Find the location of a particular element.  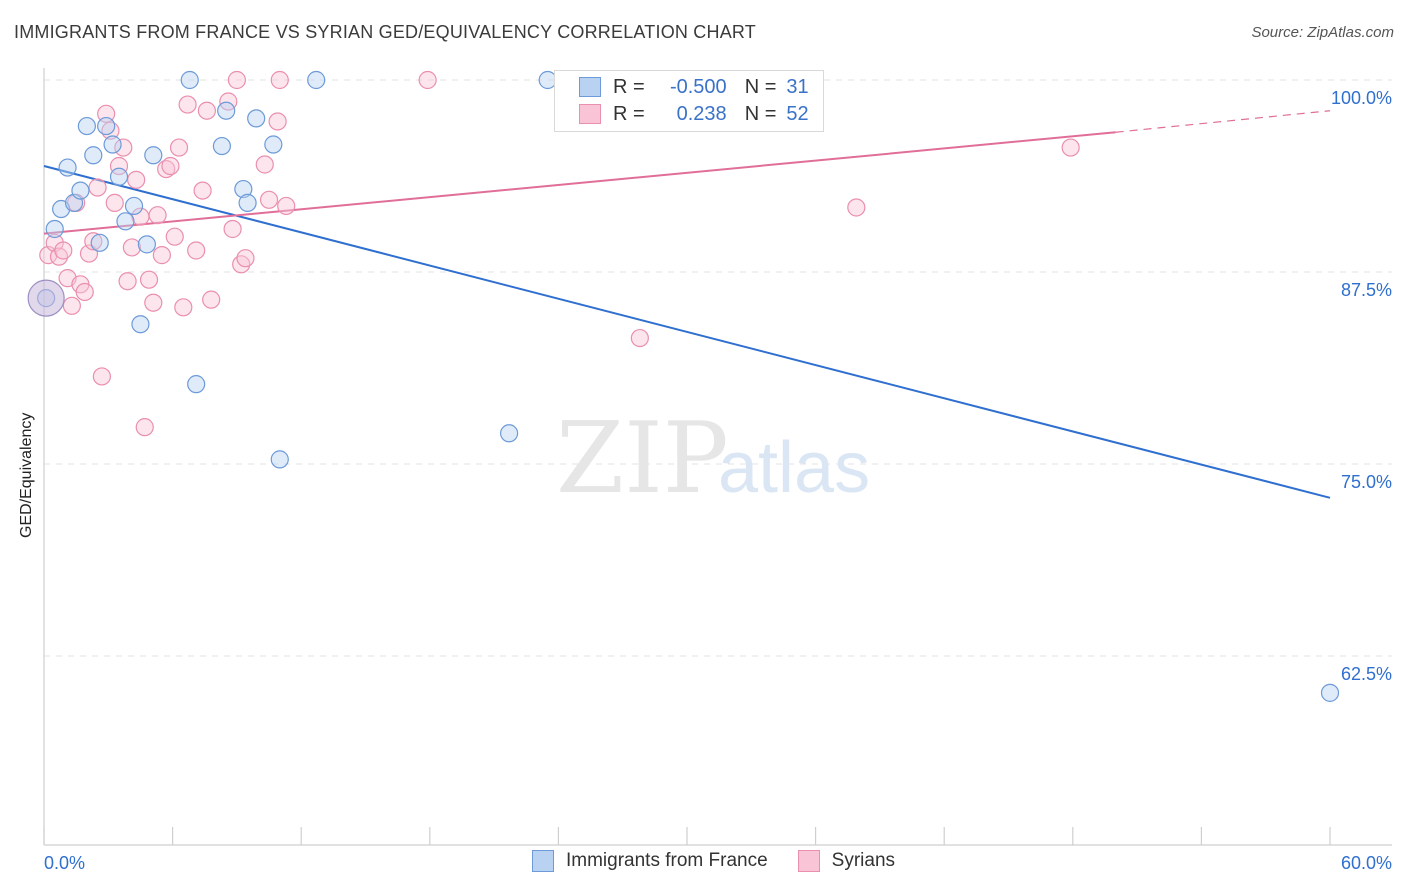

x-tick-label: 60.0% is located at coordinates (1366, 863).